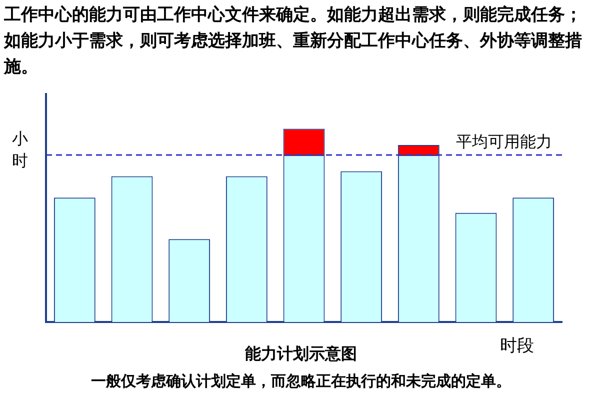 This screenshot has width=602, height=395. I want to click on y-axis-title: 小时, so click(20, 150).